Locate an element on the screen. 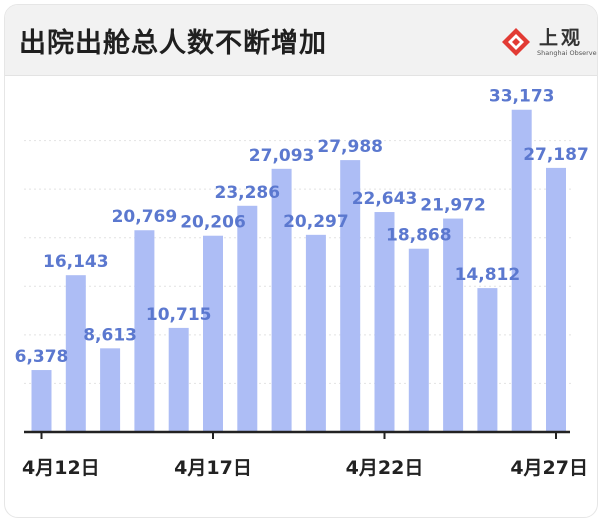  data-label: 16,143 is located at coordinates (76, 262).